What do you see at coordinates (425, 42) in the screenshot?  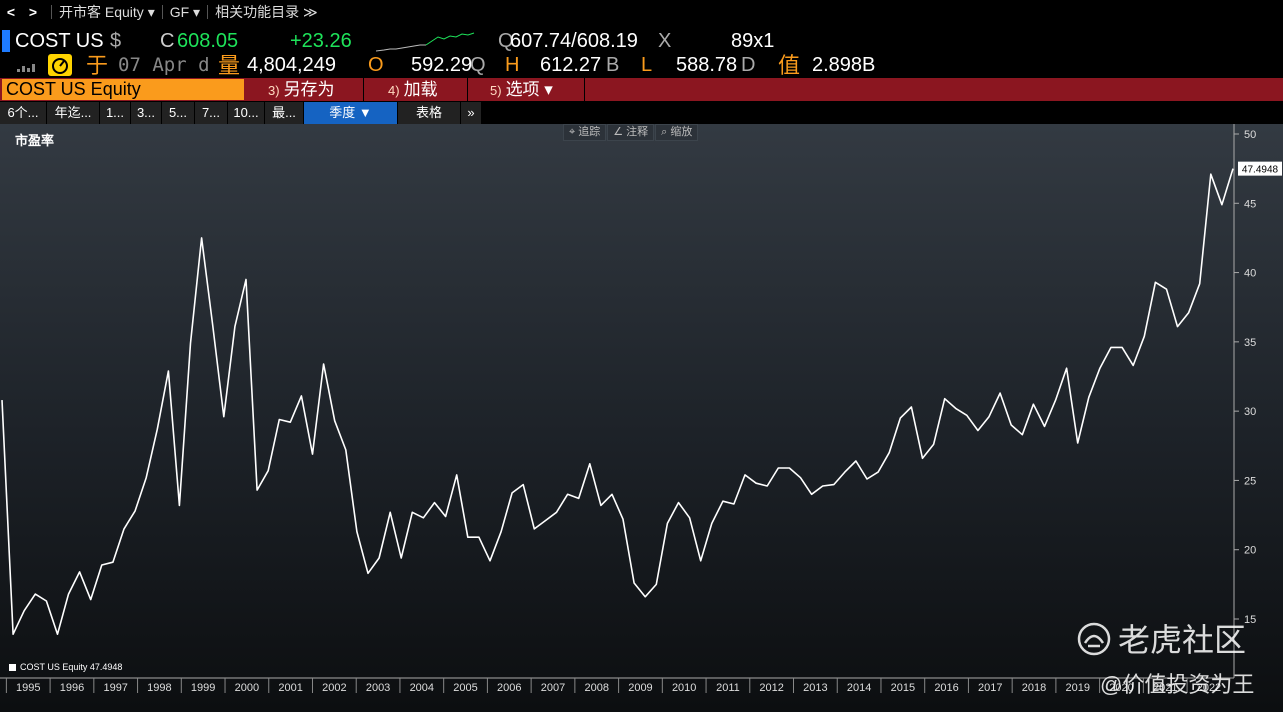 I see `sparkline` at bounding box center [425, 42].